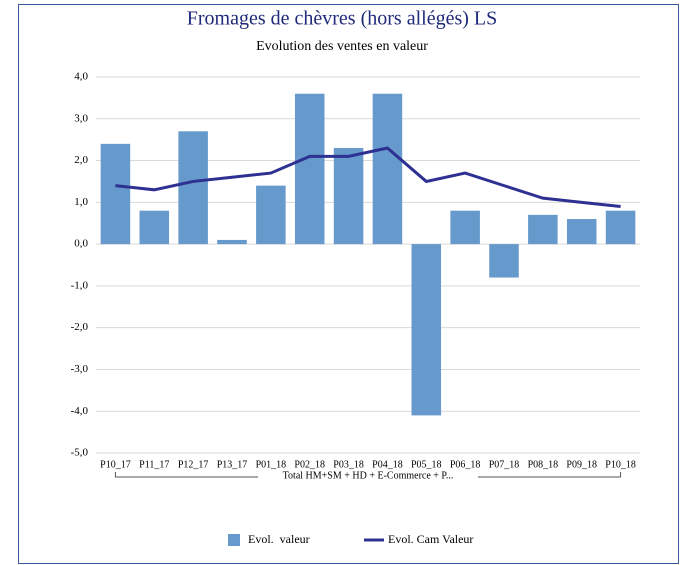 This screenshot has width=682, height=565. What do you see at coordinates (81, 118) in the screenshot?
I see `y-tick-label: 3,0` at bounding box center [81, 118].